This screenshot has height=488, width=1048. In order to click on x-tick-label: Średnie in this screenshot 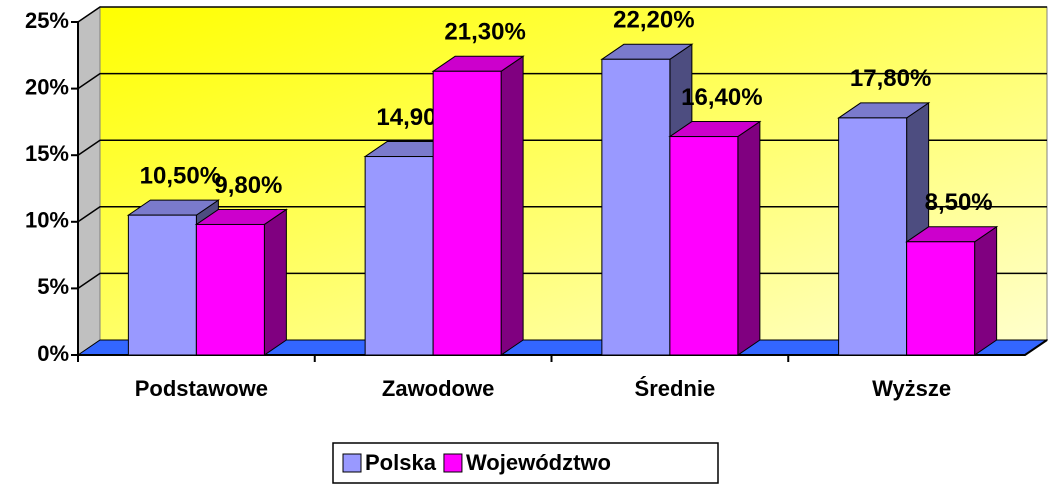, I will do `click(675, 388)`.